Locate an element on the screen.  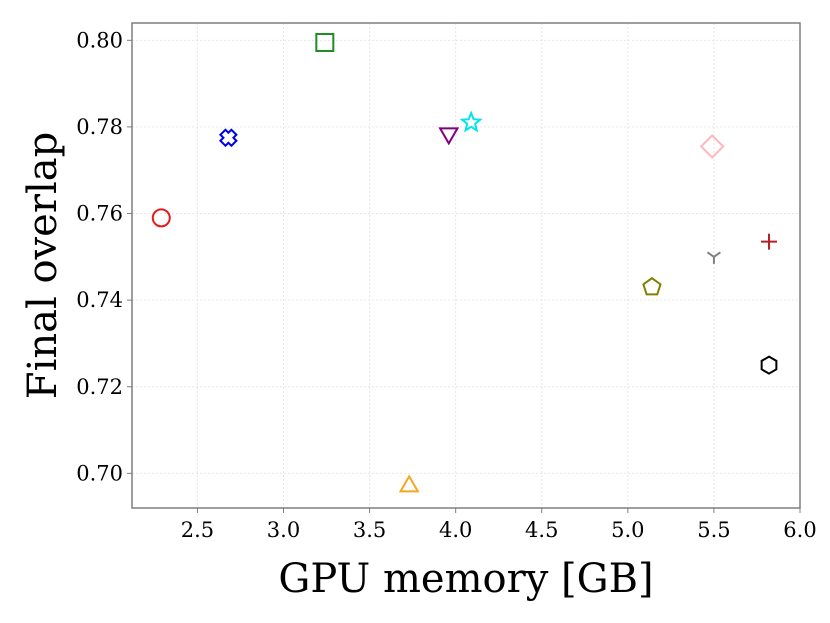
y-tick-label: 0.72 is located at coordinates (99, 387).